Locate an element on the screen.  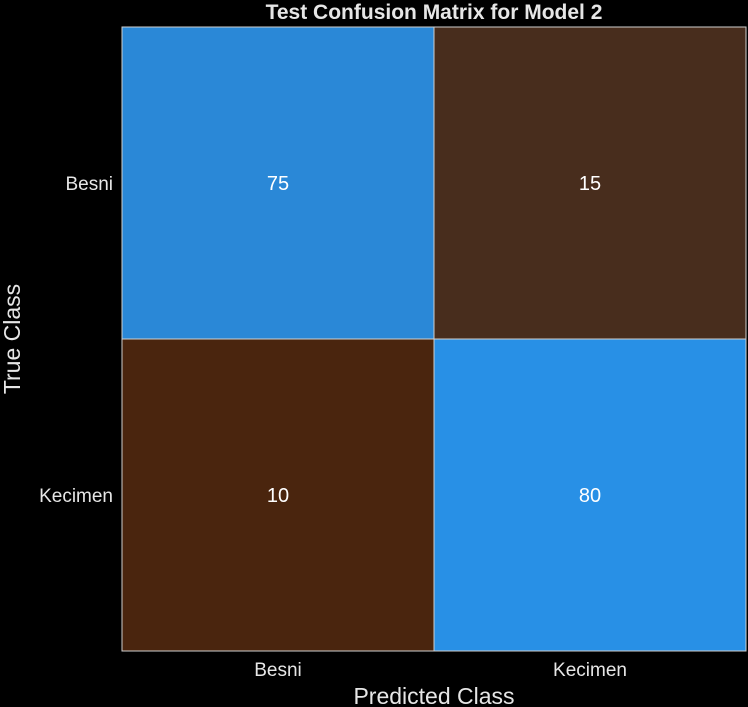
chart-title: Test Confusion Matrix for Model 2 is located at coordinates (434, 12).